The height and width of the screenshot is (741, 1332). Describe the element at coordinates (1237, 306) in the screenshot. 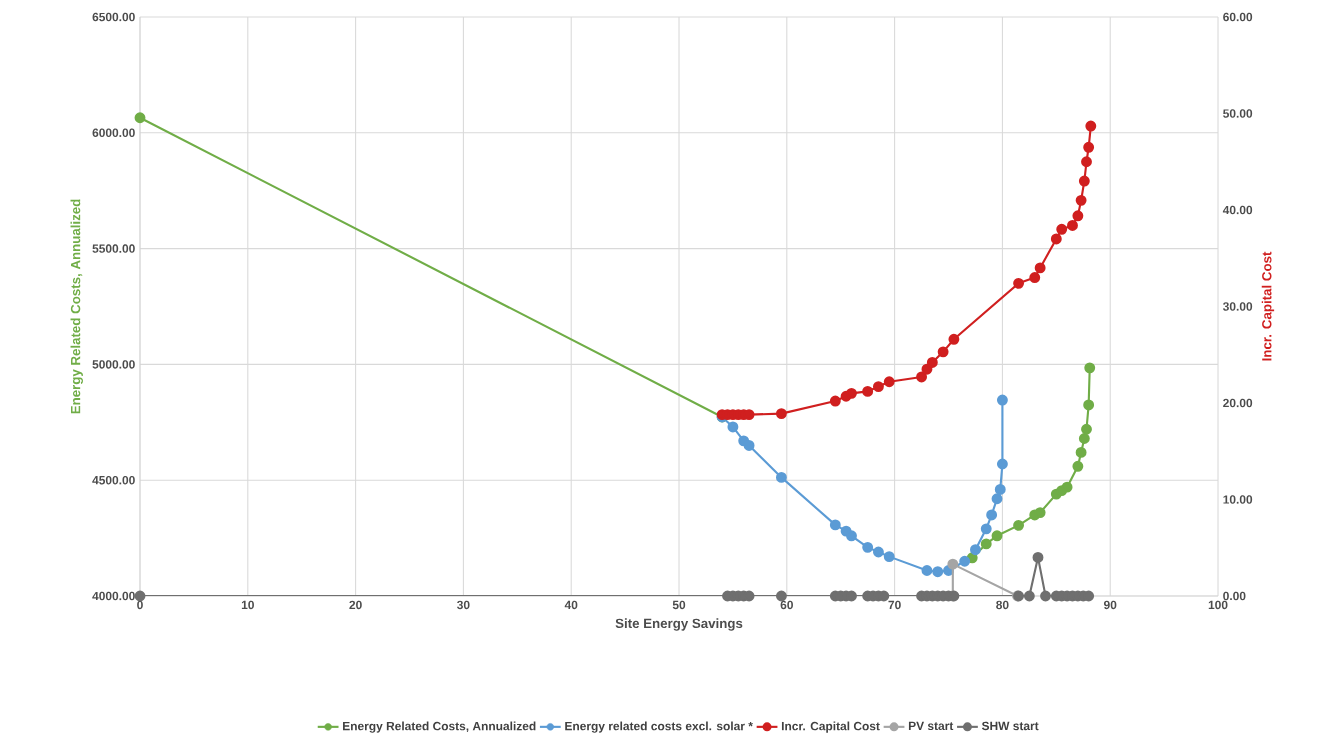

I see `y2-tick-label: 30.00` at that location.